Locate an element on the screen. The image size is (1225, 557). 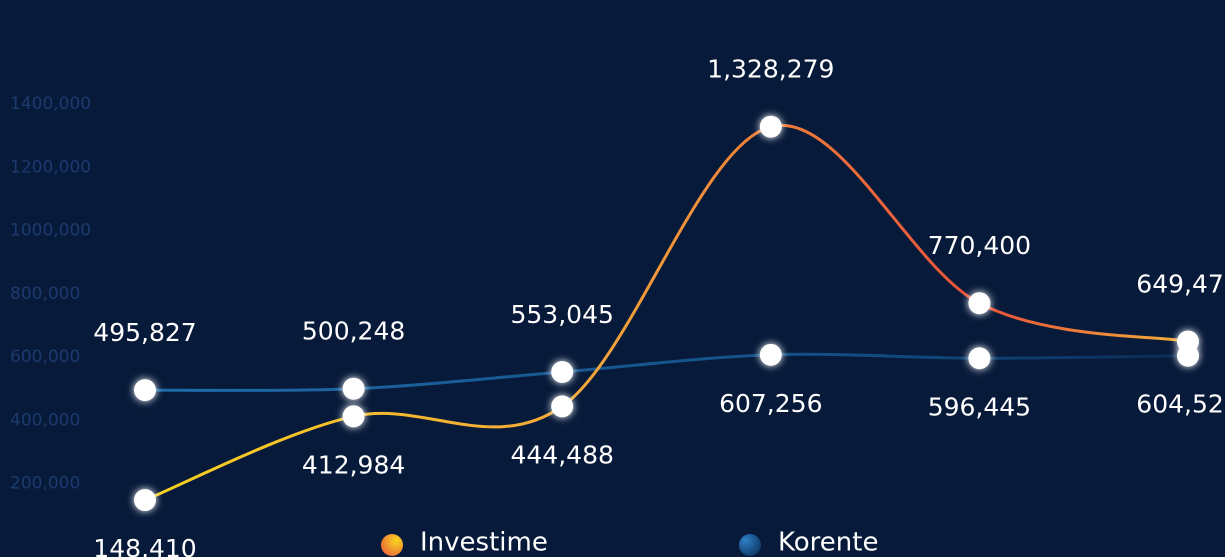
data-label: 596,445 is located at coordinates (979, 406).